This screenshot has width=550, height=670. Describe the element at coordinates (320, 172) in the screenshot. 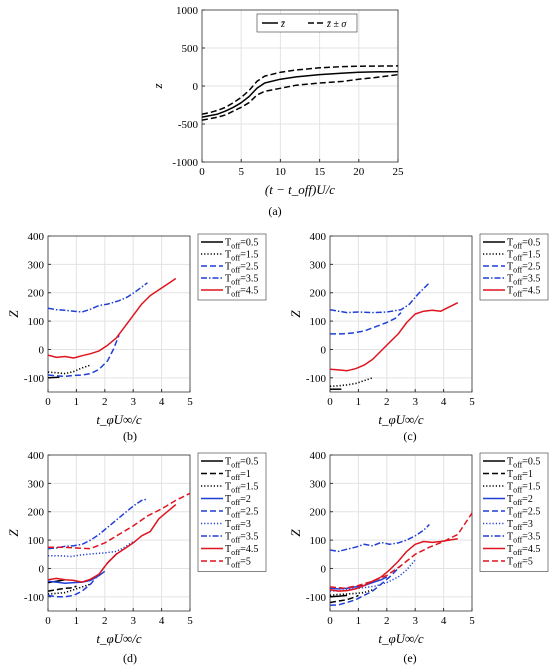

I see `x-tick-label: 15` at that location.